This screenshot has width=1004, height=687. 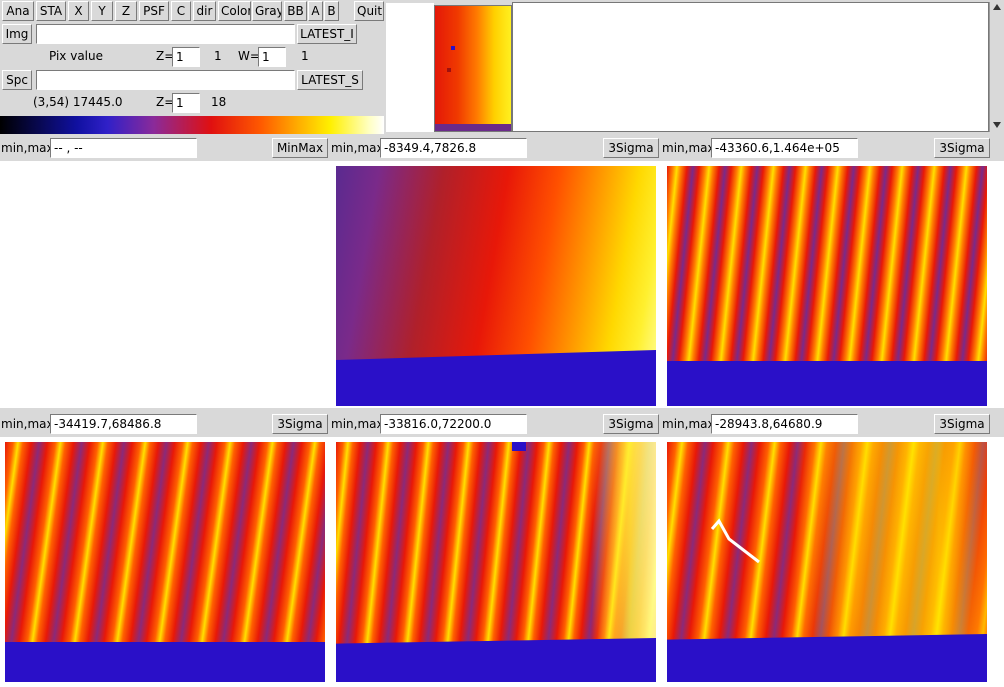 I want to click on w-count: 1, so click(x=305, y=56).